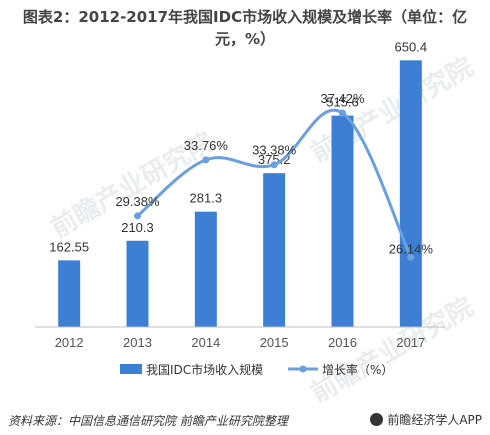 The width and height of the screenshot is (490, 435). Describe the element at coordinates (137, 342) in the screenshot. I see `x-tick-2013: 2013` at that location.